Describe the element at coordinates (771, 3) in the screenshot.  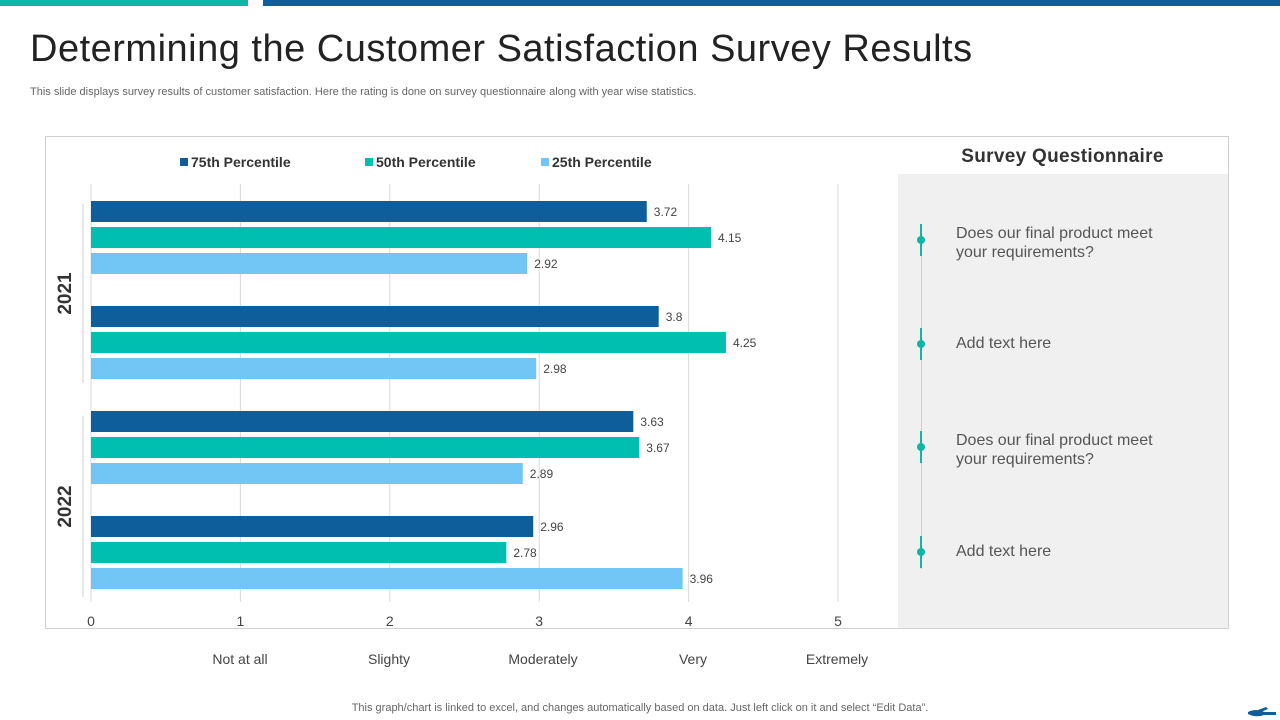
I see `top-accent-bar-blue` at that location.